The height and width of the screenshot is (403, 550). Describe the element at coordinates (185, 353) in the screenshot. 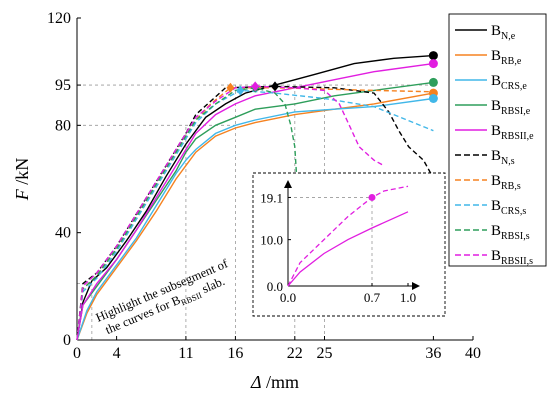

I see `x-tick-label-11: 11` at that location.